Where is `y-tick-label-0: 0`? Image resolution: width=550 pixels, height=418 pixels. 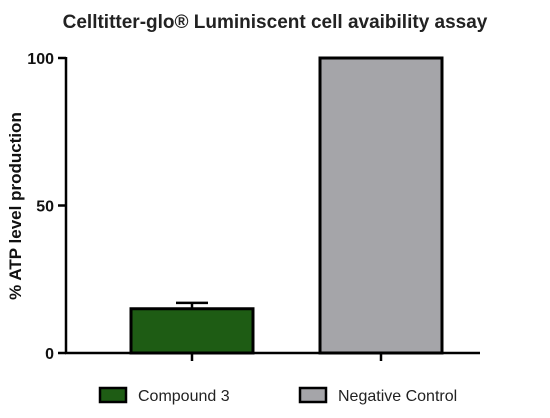 y-tick-label-0: 0 is located at coordinates (49, 354).